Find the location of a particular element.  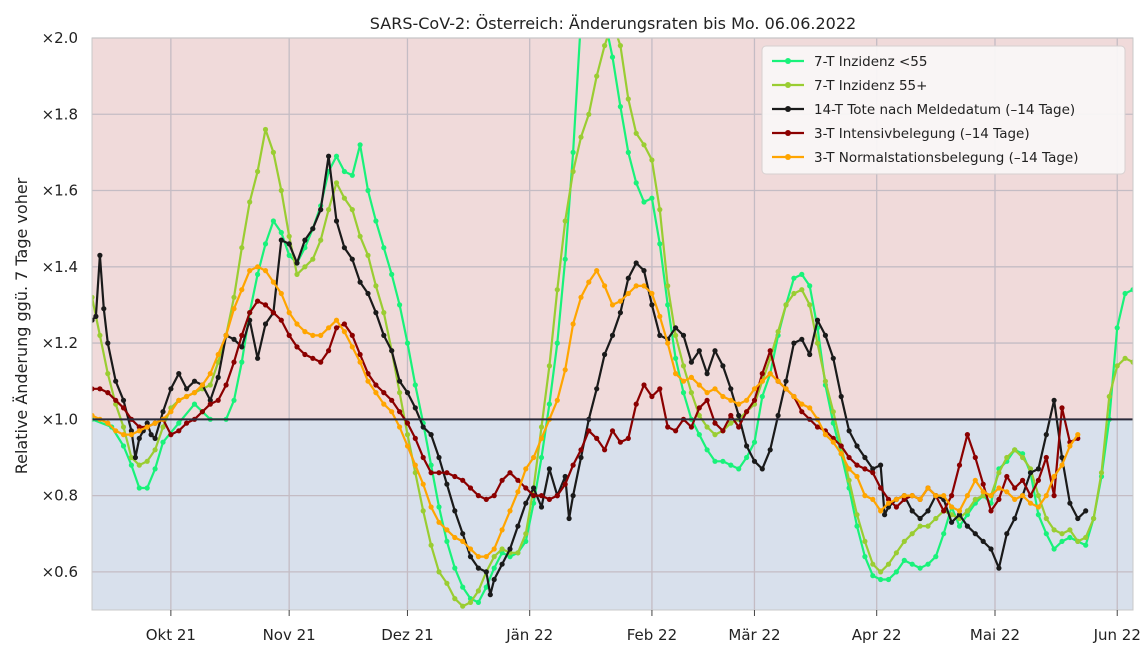

legend-entry-0: 7-T Inzidenz <55 is located at coordinates (849, 62).